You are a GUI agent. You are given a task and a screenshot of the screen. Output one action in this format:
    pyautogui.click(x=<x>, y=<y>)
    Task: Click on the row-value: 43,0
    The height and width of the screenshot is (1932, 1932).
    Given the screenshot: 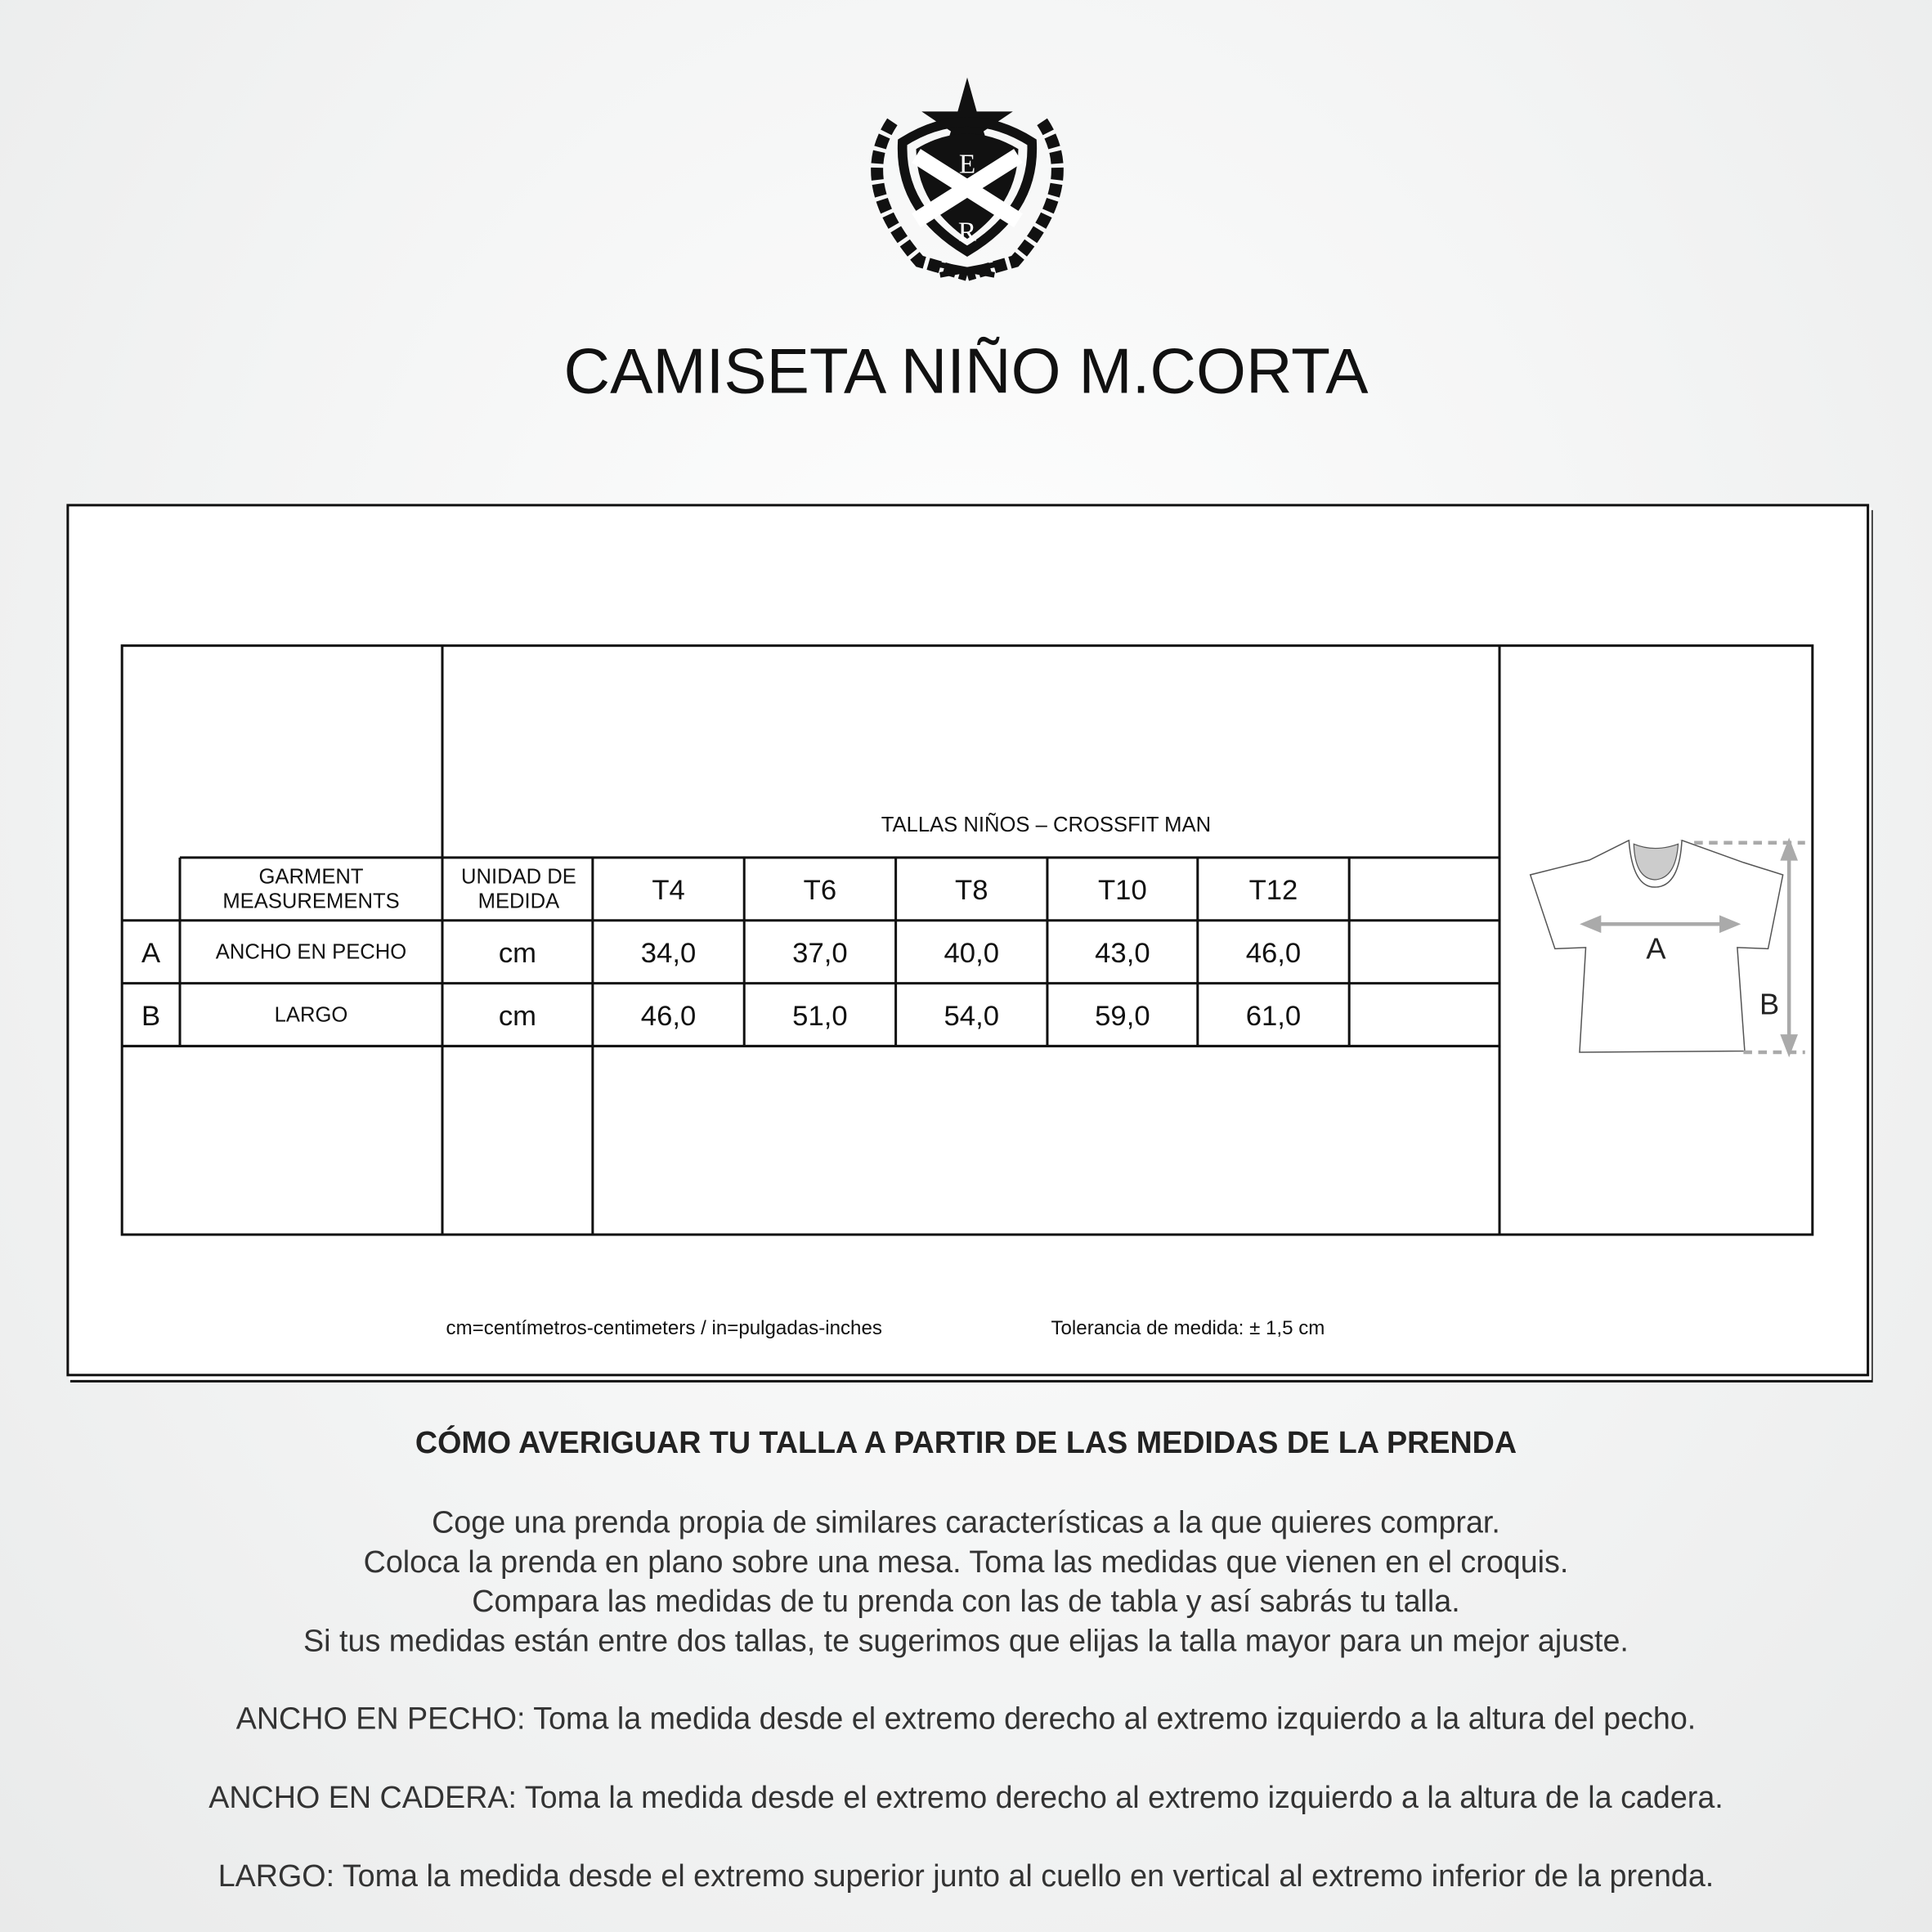 What is the action you would take?
    pyautogui.click(x=1122, y=951)
    